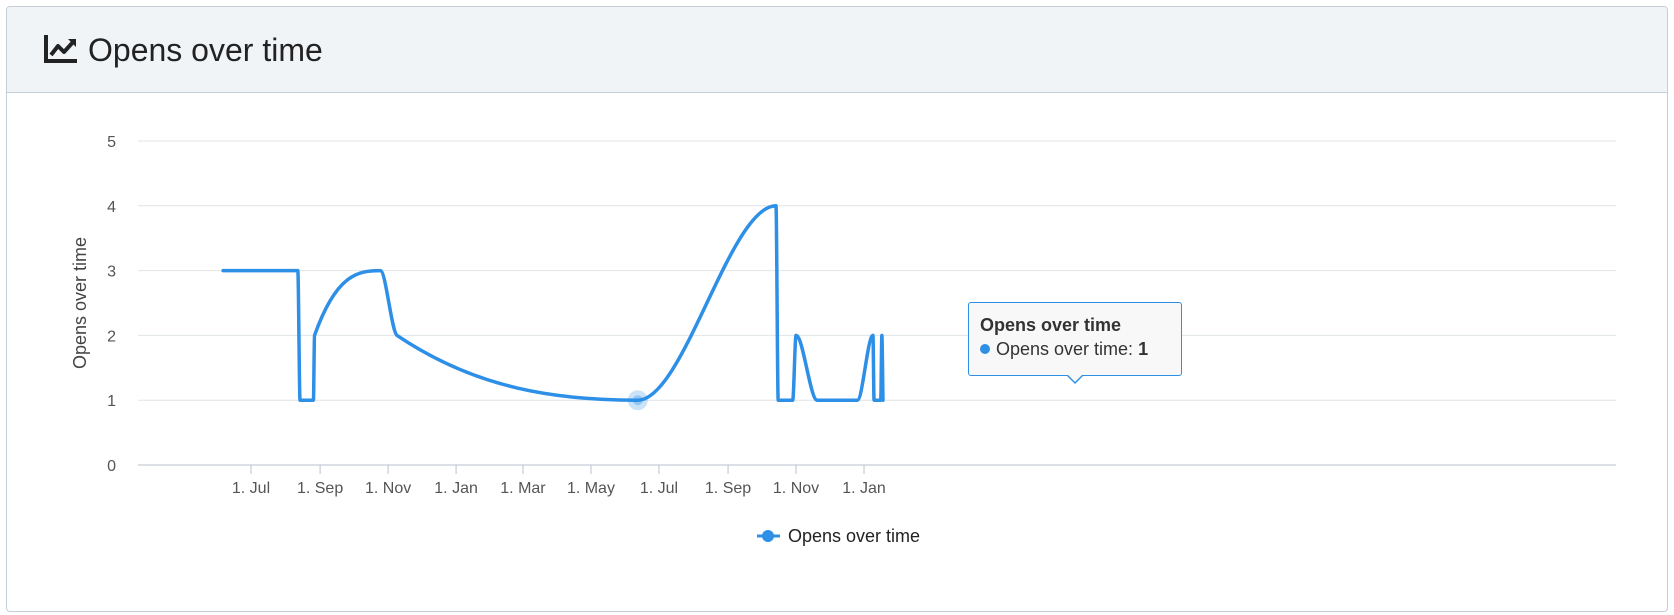 This screenshot has height=615, width=1674. Describe the element at coordinates (523, 488) in the screenshot. I see `x-tick-label: 1. Mar` at that location.